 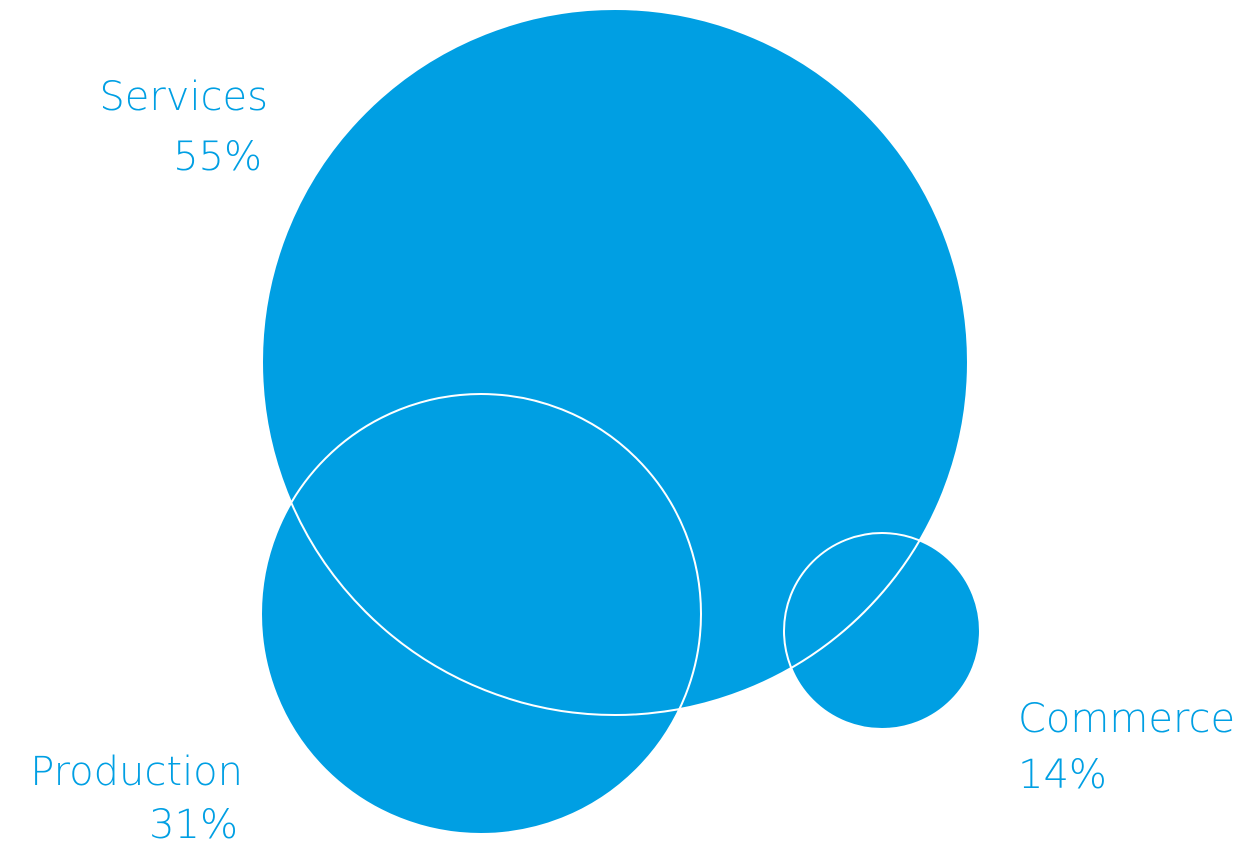 I want to click on bubble-commerce, so click(x=882, y=631).